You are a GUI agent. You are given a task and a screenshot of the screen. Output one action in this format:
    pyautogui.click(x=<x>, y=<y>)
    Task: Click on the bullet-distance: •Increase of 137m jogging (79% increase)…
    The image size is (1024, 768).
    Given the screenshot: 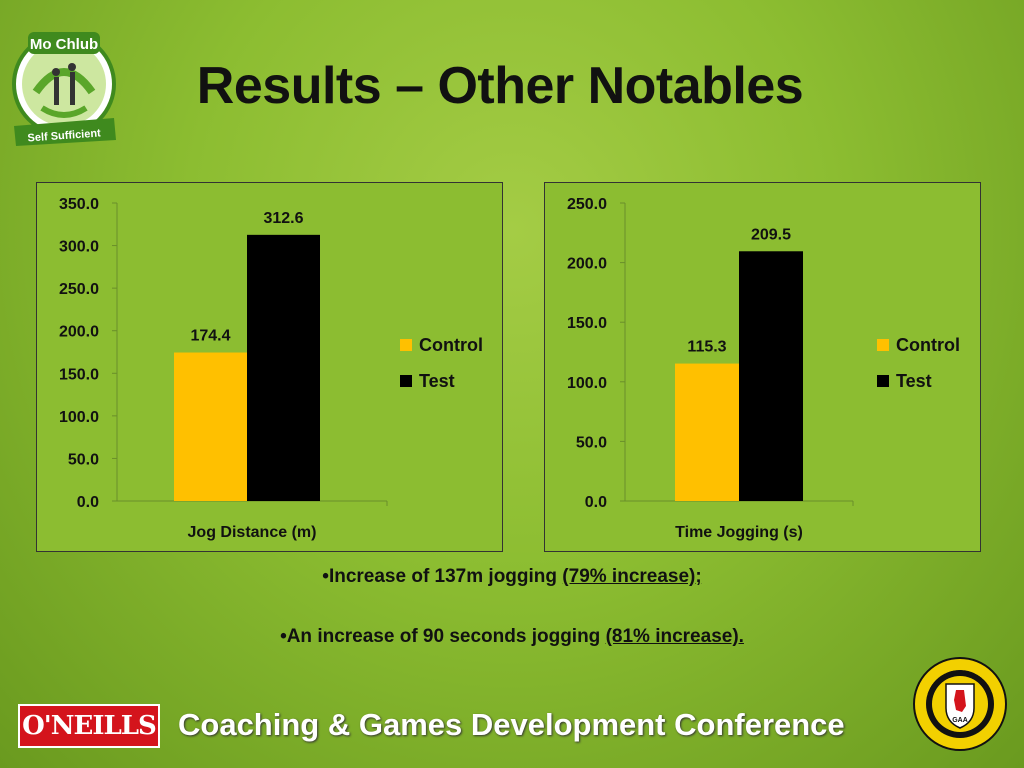 What is the action you would take?
    pyautogui.click(x=512, y=577)
    